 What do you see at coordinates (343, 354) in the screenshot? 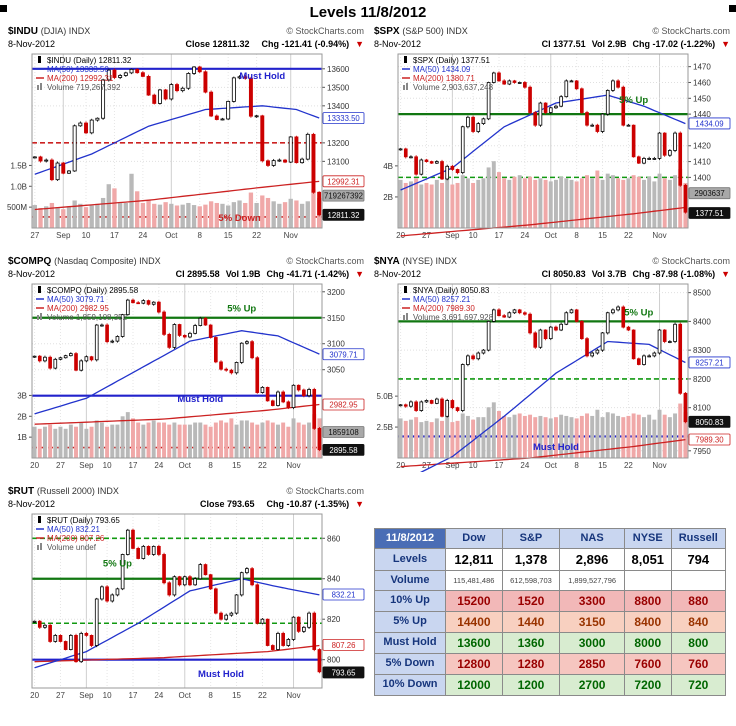
I see `svg-text: 3079.71` at bounding box center [343, 354].